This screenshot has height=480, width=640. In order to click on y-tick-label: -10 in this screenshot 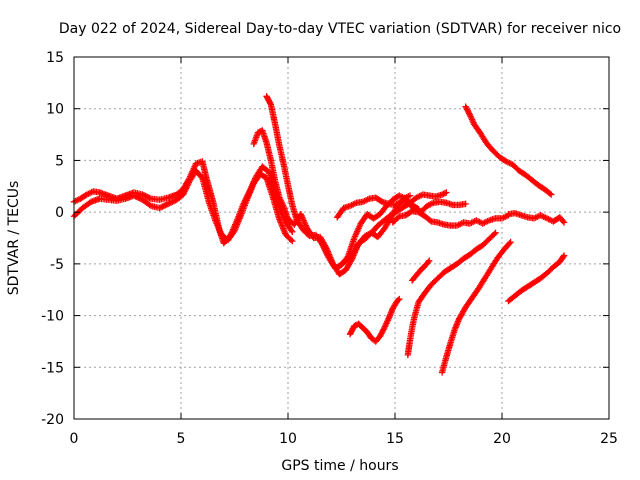, I will do `click(52, 317)`.